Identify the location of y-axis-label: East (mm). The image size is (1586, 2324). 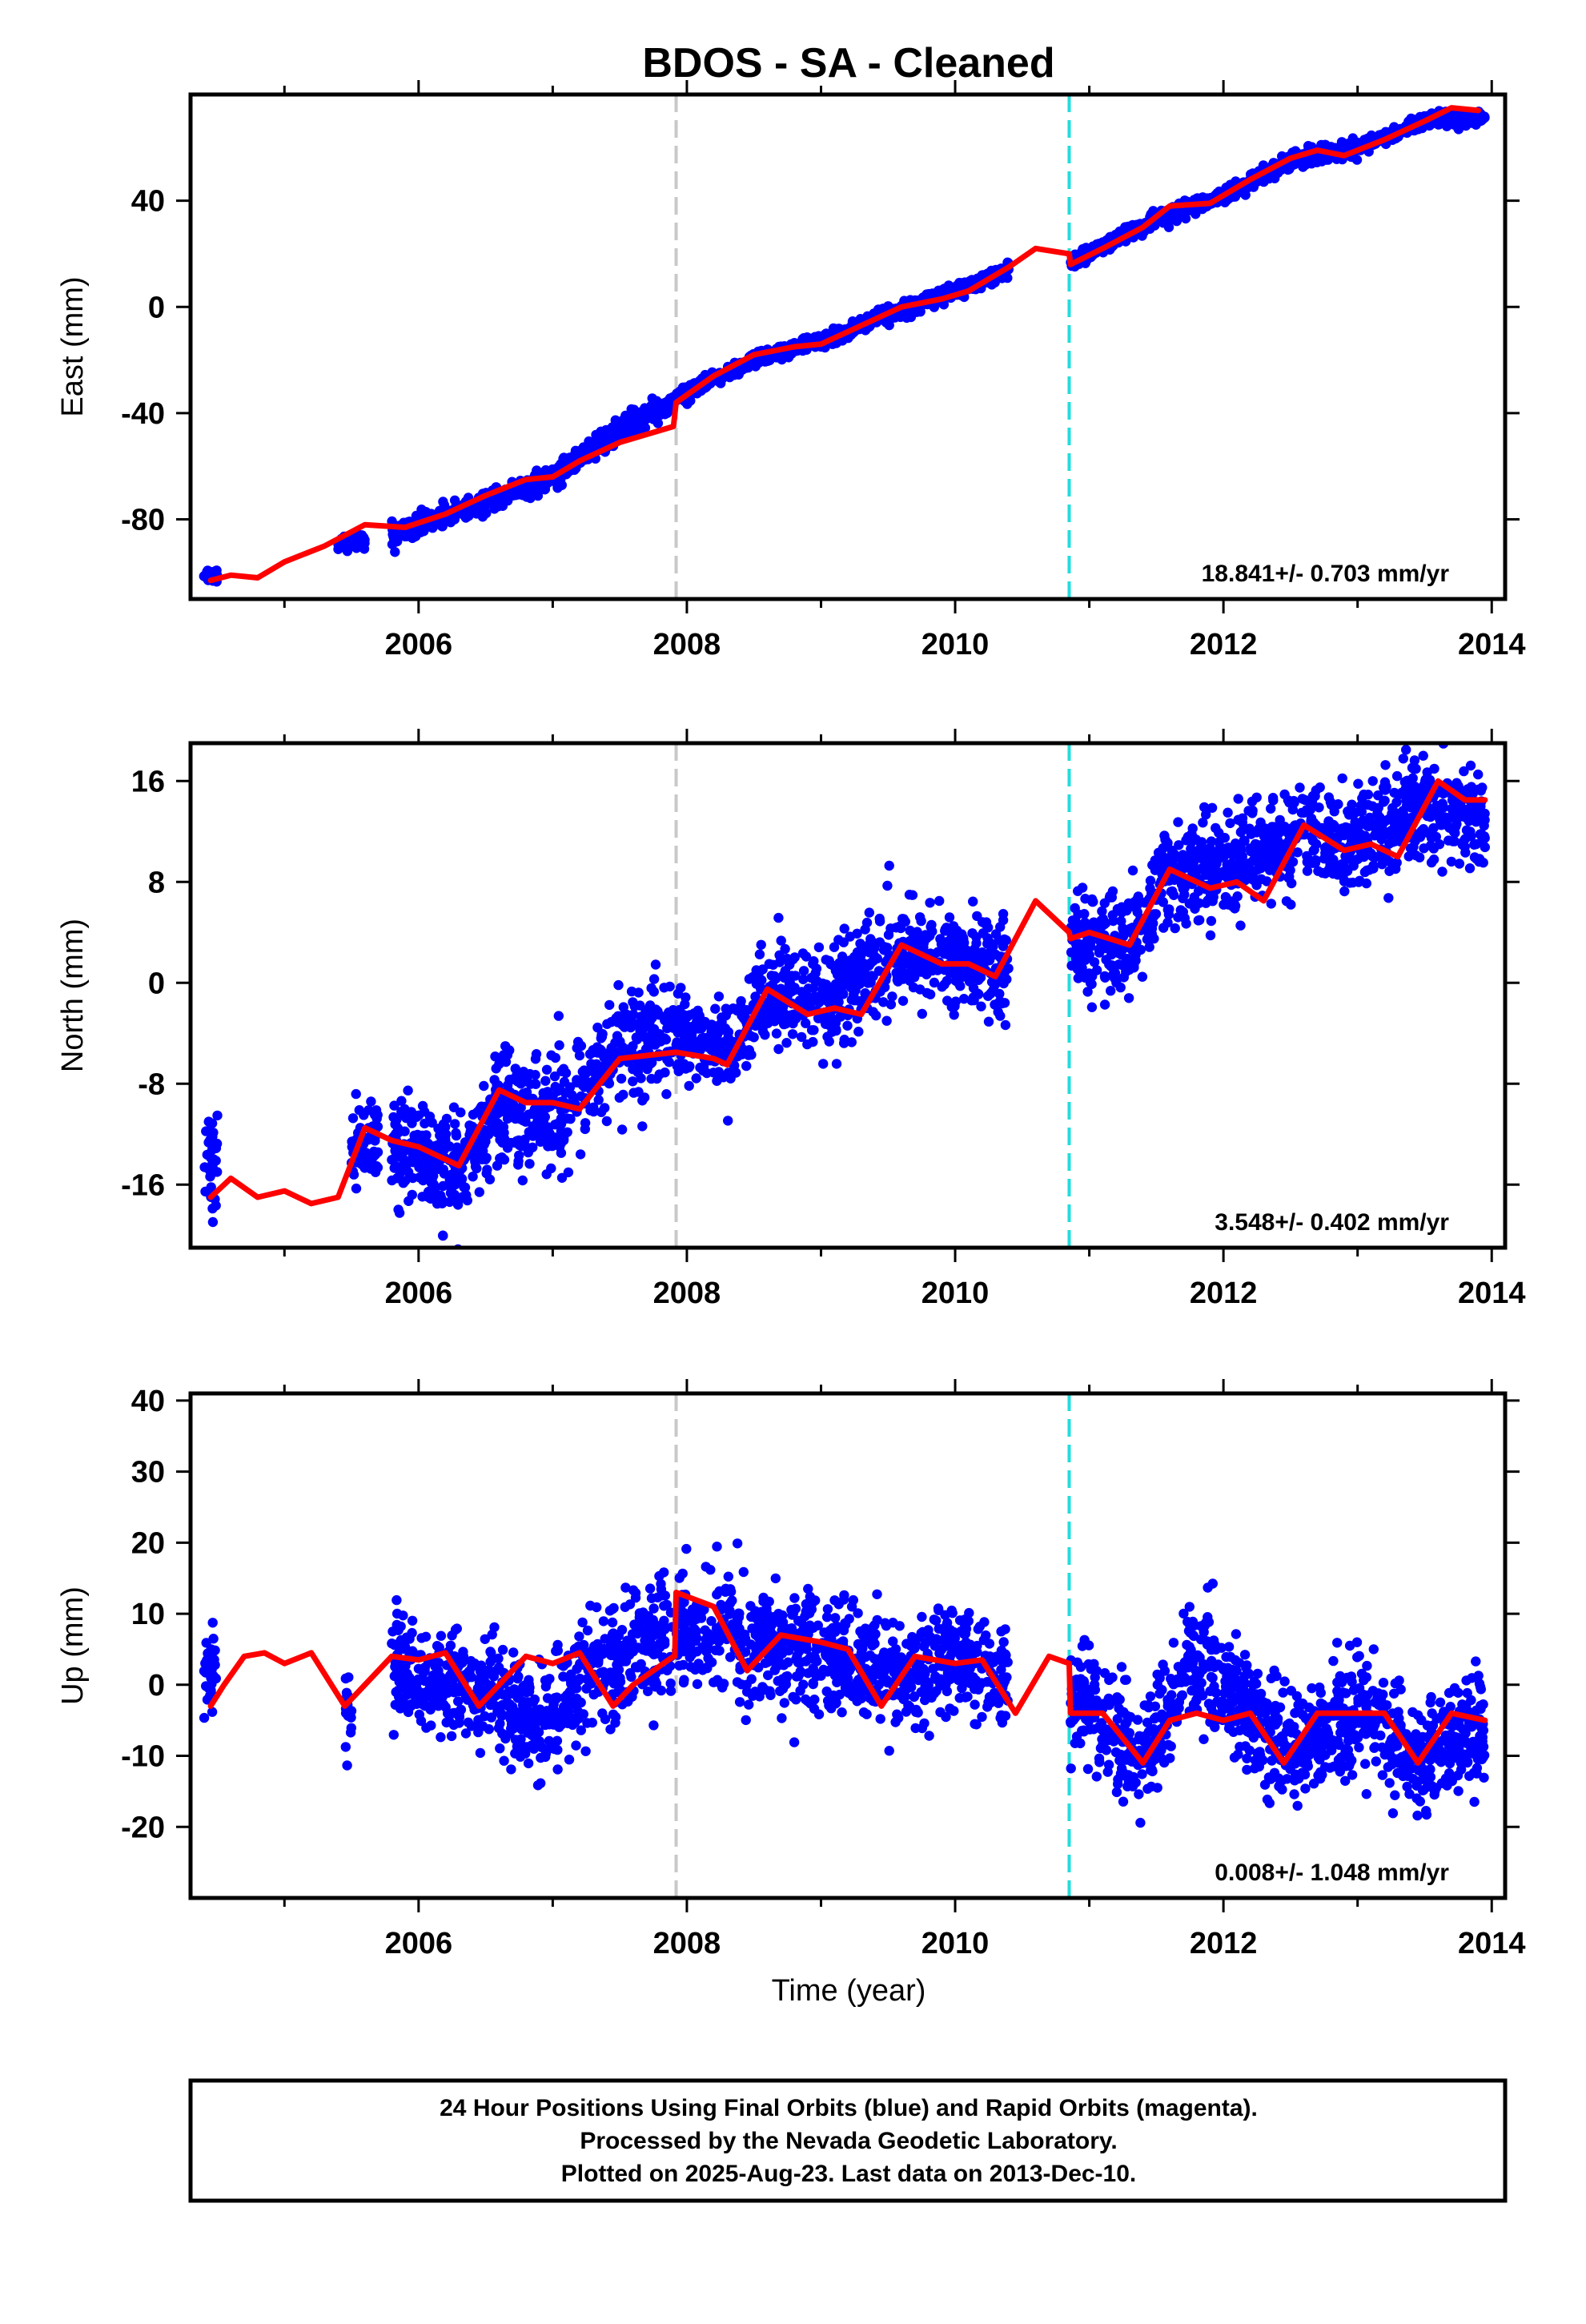
(73, 346).